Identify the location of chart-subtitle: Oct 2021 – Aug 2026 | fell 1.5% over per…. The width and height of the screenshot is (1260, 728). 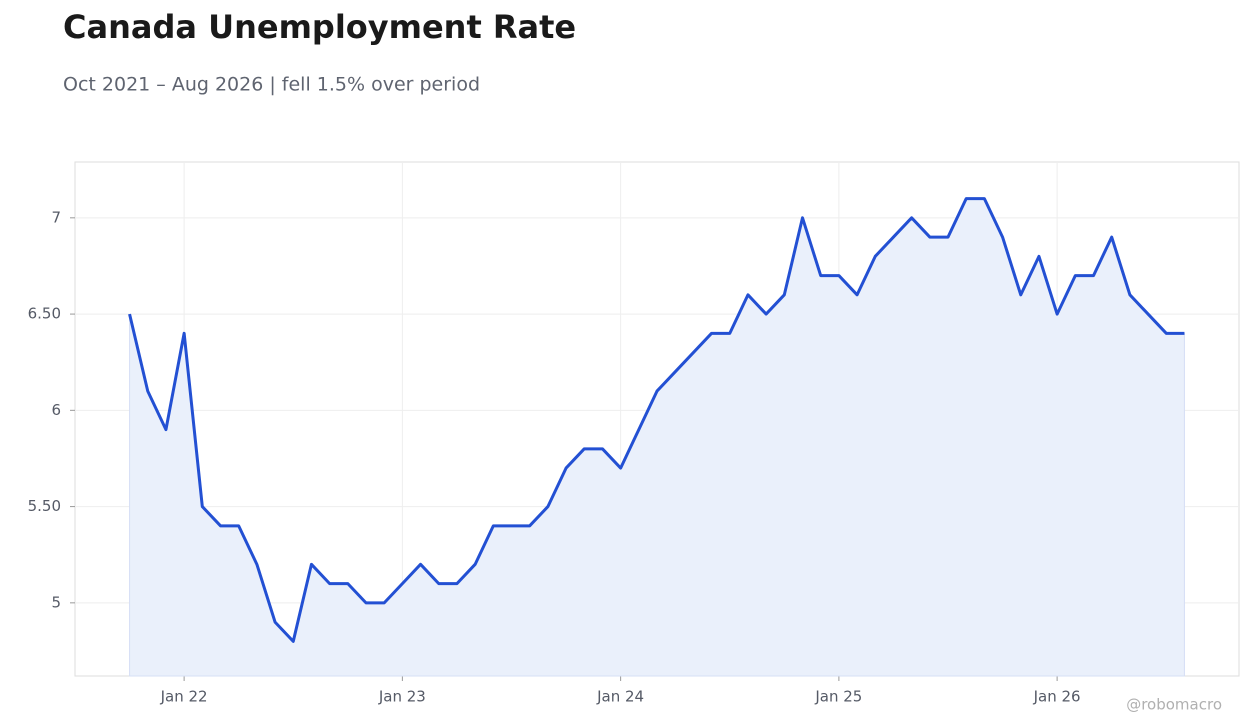
(271, 85).